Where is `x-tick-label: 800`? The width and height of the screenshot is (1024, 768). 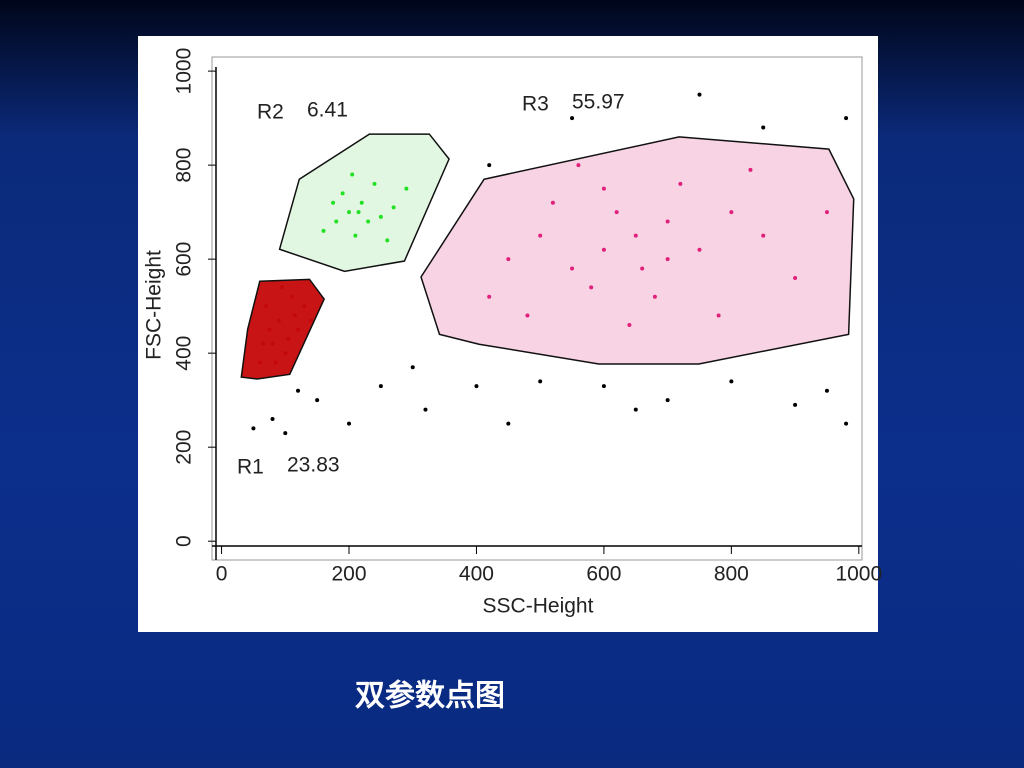 x-tick-label: 800 is located at coordinates (731, 574).